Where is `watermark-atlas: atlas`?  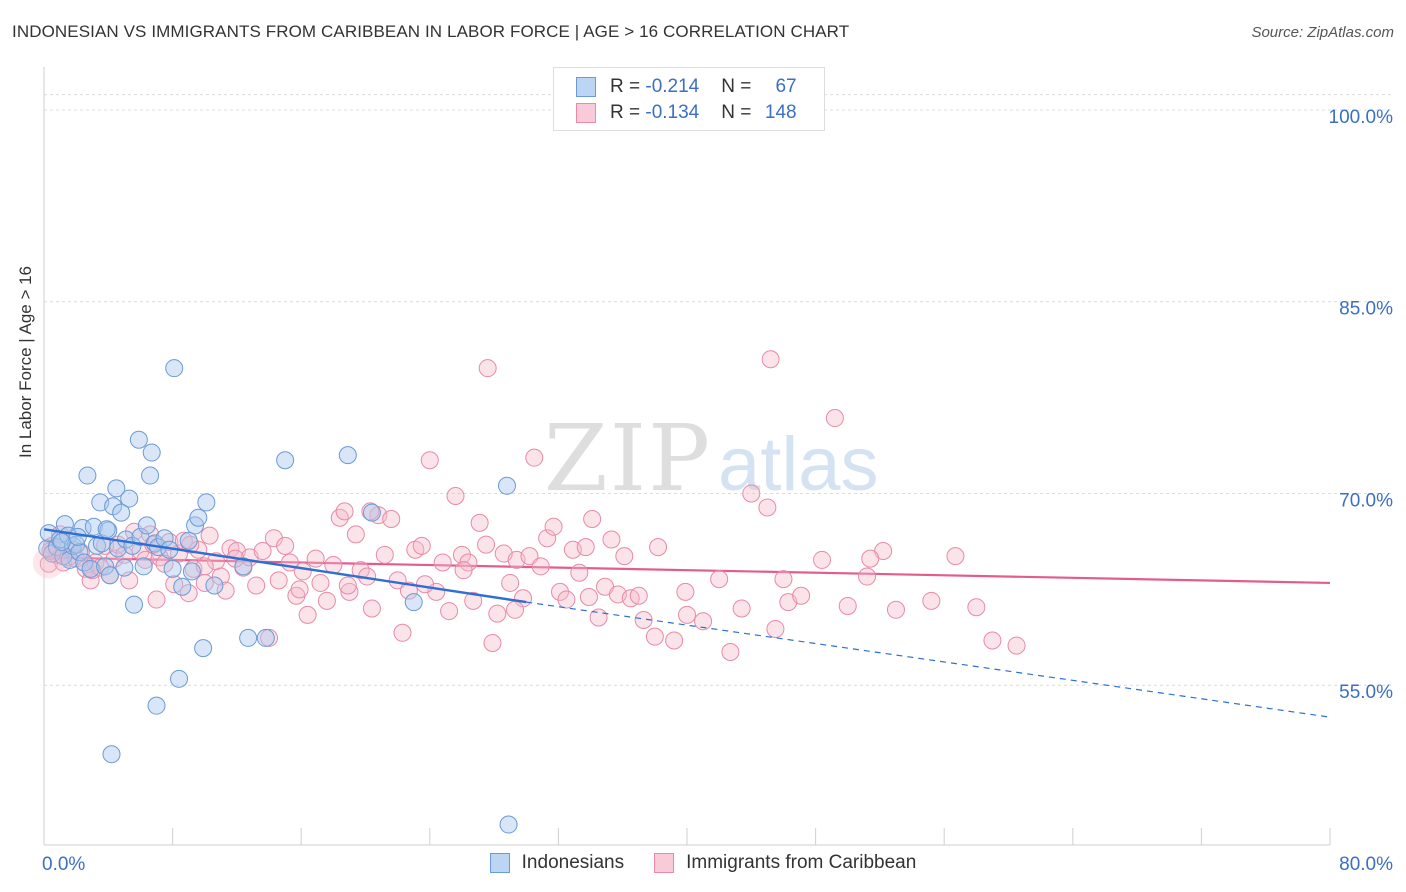
watermark-atlas: atlas is located at coordinates (798, 464).